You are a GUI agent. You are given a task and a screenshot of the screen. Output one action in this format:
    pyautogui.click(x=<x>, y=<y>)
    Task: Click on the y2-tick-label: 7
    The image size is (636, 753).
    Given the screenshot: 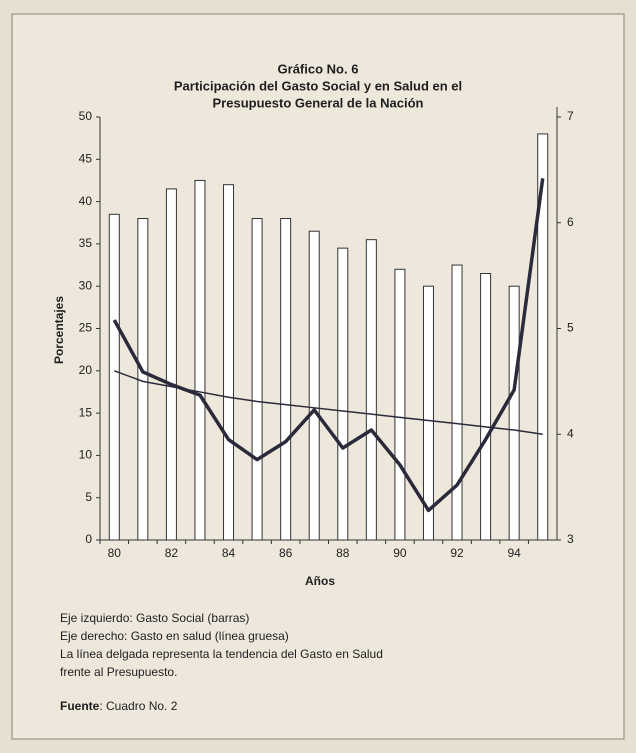 What is the action you would take?
    pyautogui.click(x=570, y=116)
    